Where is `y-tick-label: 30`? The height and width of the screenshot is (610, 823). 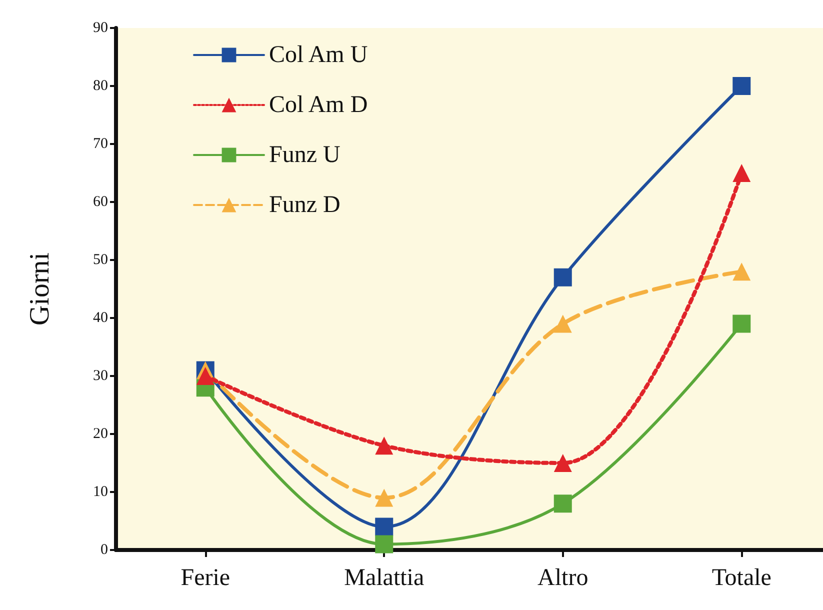 y-tick-label: 30 is located at coordinates (100, 376).